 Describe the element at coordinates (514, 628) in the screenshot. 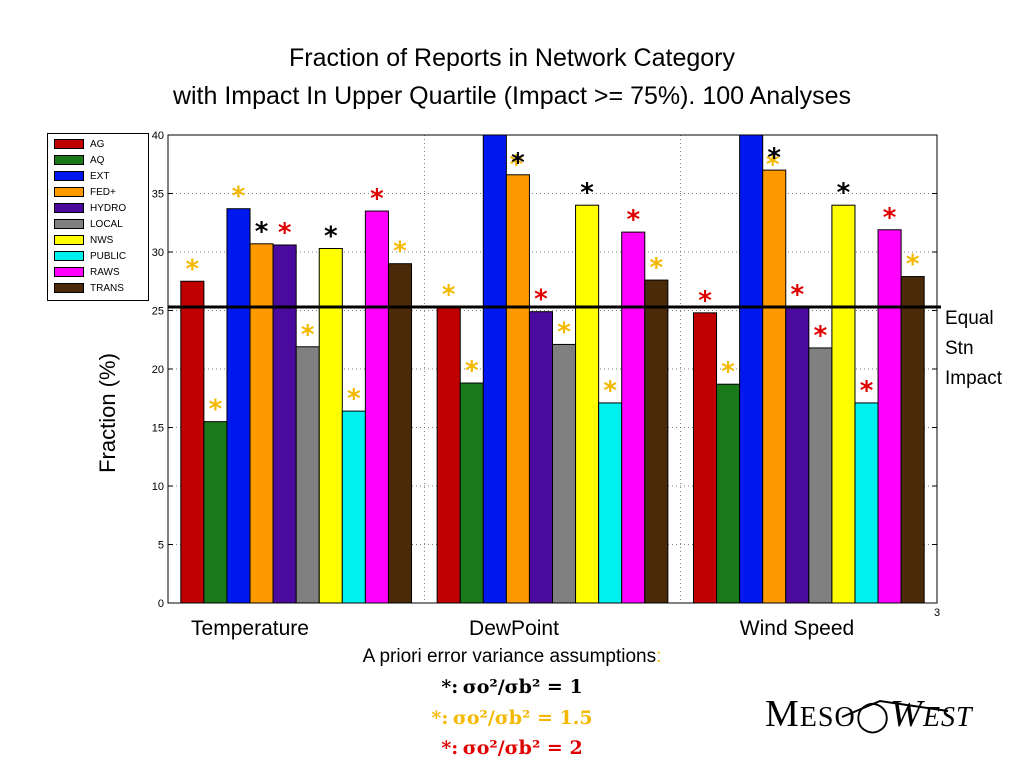

I see `x-category-label-dewpoint: DewPoint` at that location.